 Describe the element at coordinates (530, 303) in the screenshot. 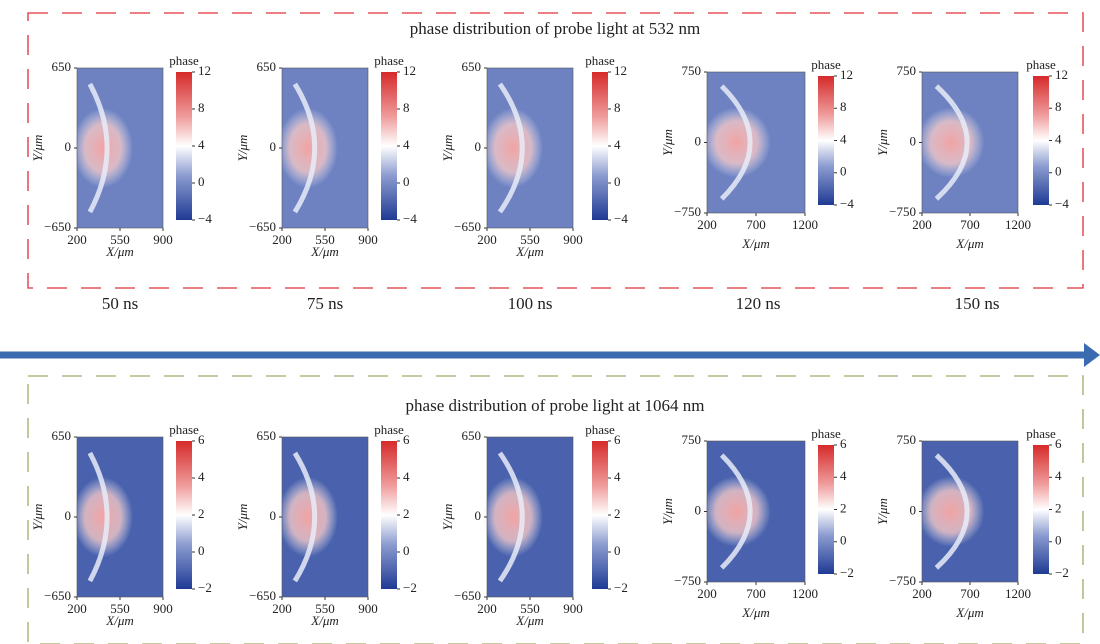

I see `time-label: 100 ns` at that location.